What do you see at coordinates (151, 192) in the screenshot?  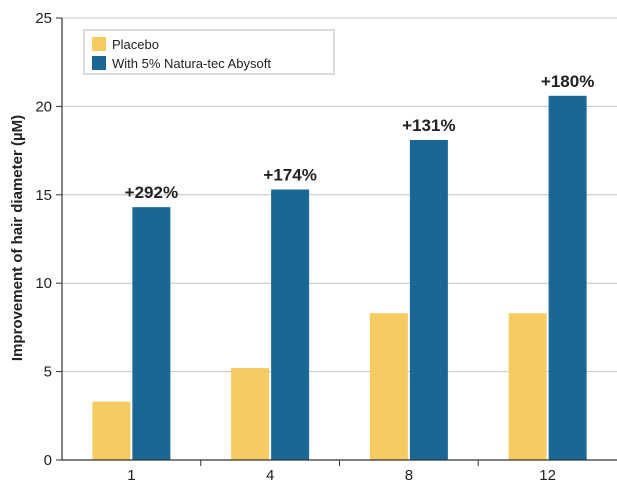 I see `data-label-1: +292%` at bounding box center [151, 192].